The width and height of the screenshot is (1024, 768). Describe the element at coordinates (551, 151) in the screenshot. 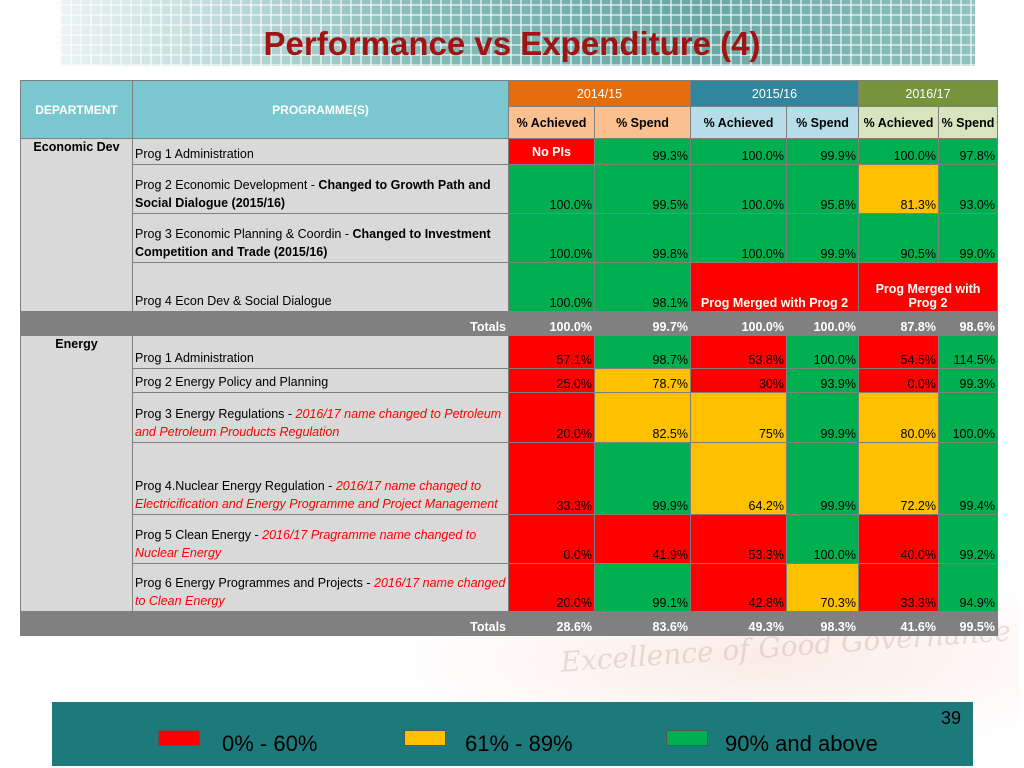

I see `value-cell: No PIs` at that location.